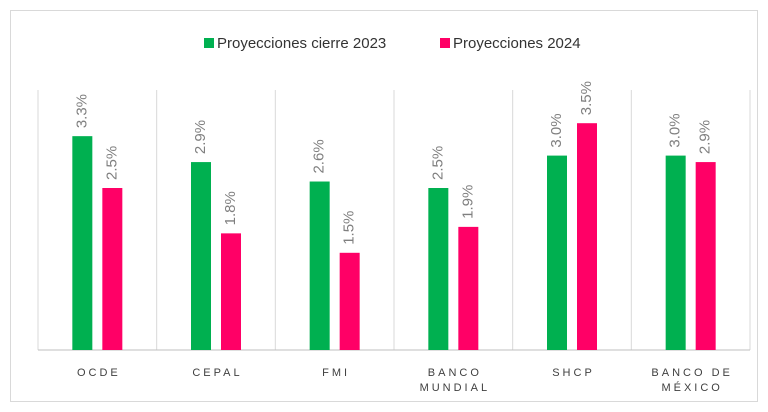 The image size is (768, 412). I want to click on legend-label: Proyecciones 2024, so click(517, 43).